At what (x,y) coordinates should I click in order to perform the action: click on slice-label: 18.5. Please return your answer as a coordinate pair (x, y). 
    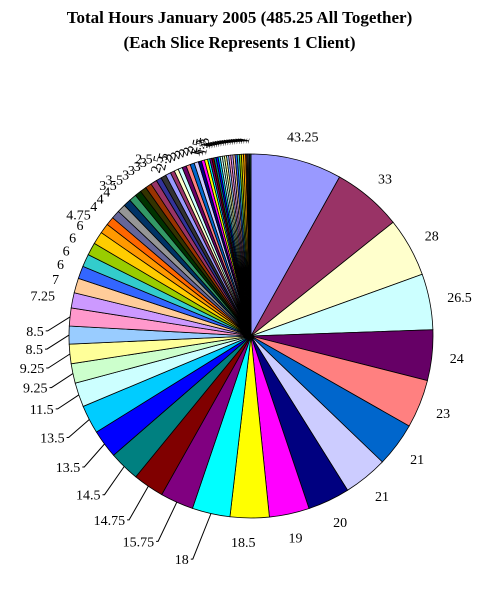
    Looking at the image, I should click on (243, 543).